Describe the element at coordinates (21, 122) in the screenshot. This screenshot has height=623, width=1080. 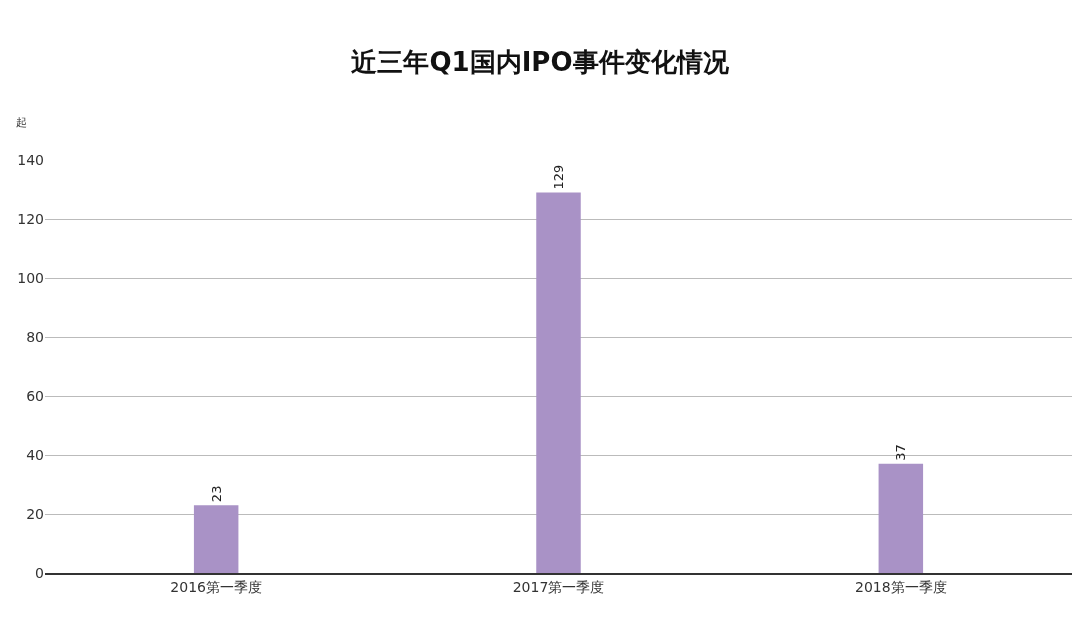
I see `y-axis-title: 起` at that location.